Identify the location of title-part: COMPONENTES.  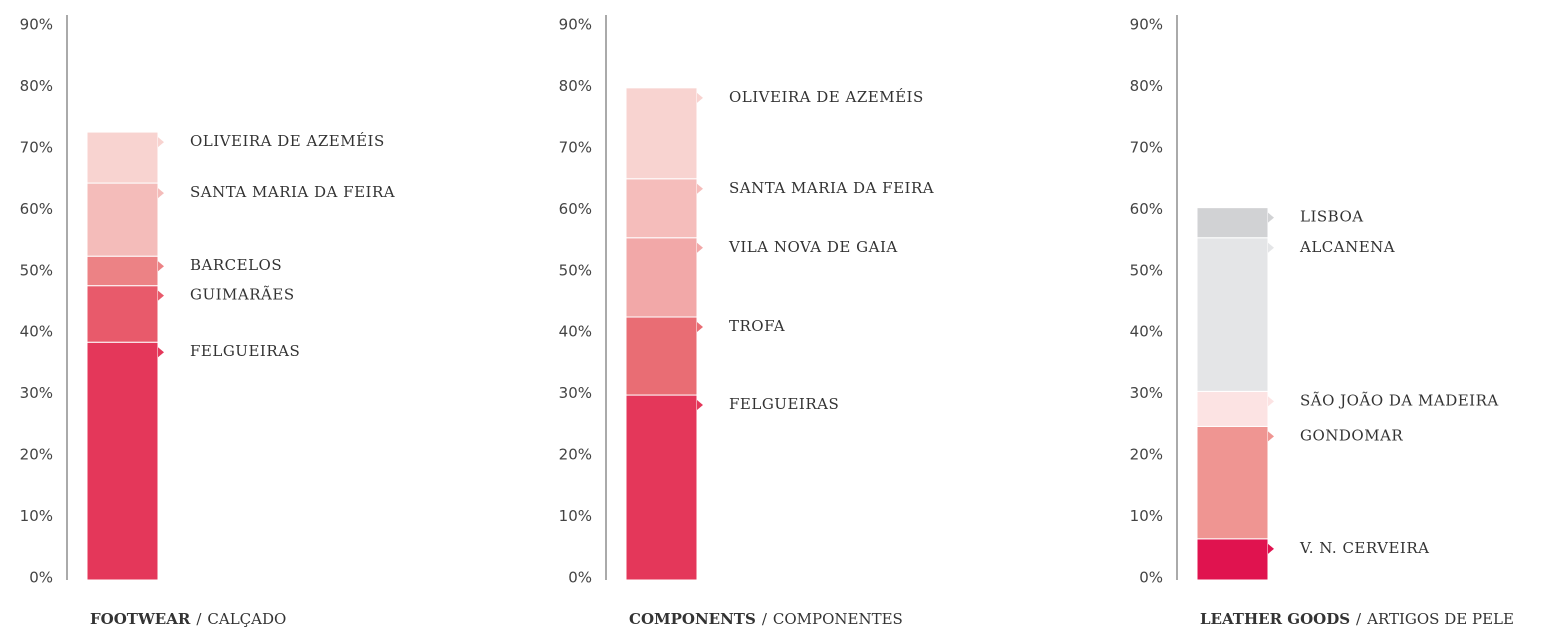
(838, 619).